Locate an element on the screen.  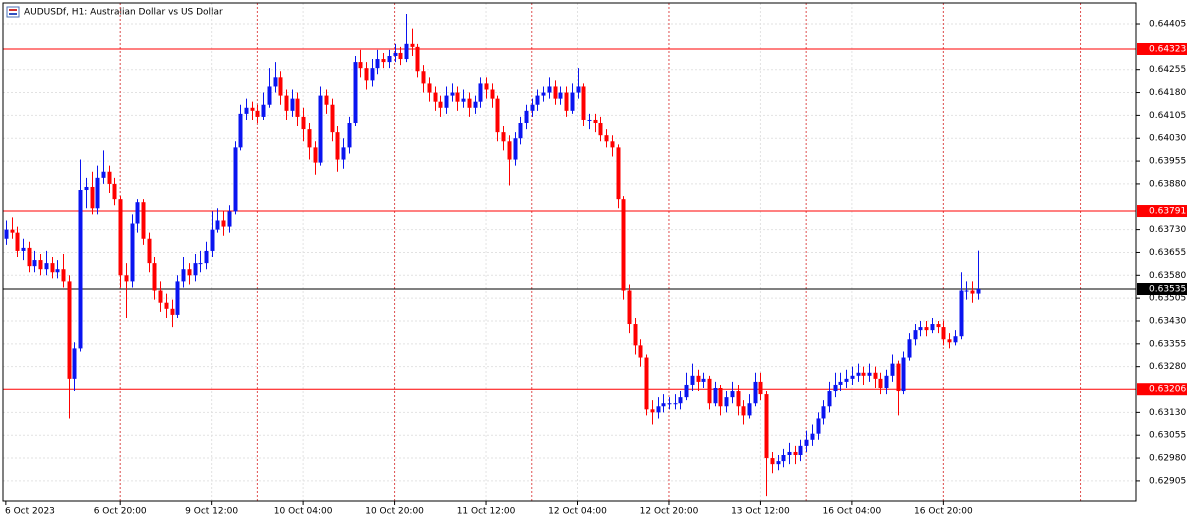
icon-bar is located at coordinates (13, 10).